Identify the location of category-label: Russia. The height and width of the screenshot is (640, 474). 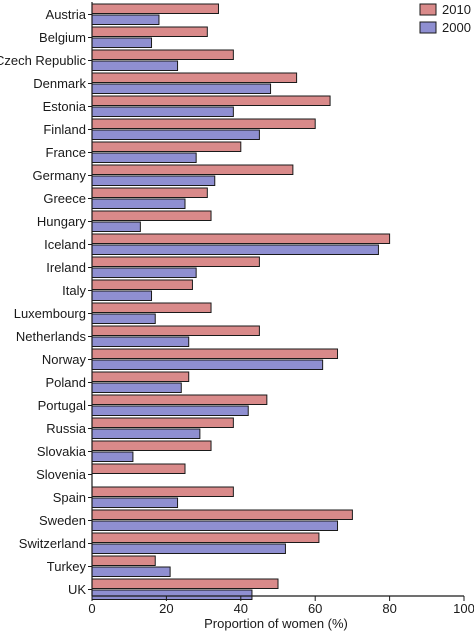
(66, 428).